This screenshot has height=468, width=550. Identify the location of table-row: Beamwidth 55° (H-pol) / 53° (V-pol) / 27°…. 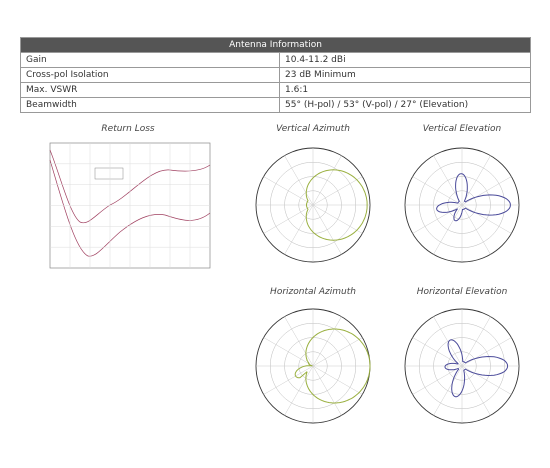
(275, 105).